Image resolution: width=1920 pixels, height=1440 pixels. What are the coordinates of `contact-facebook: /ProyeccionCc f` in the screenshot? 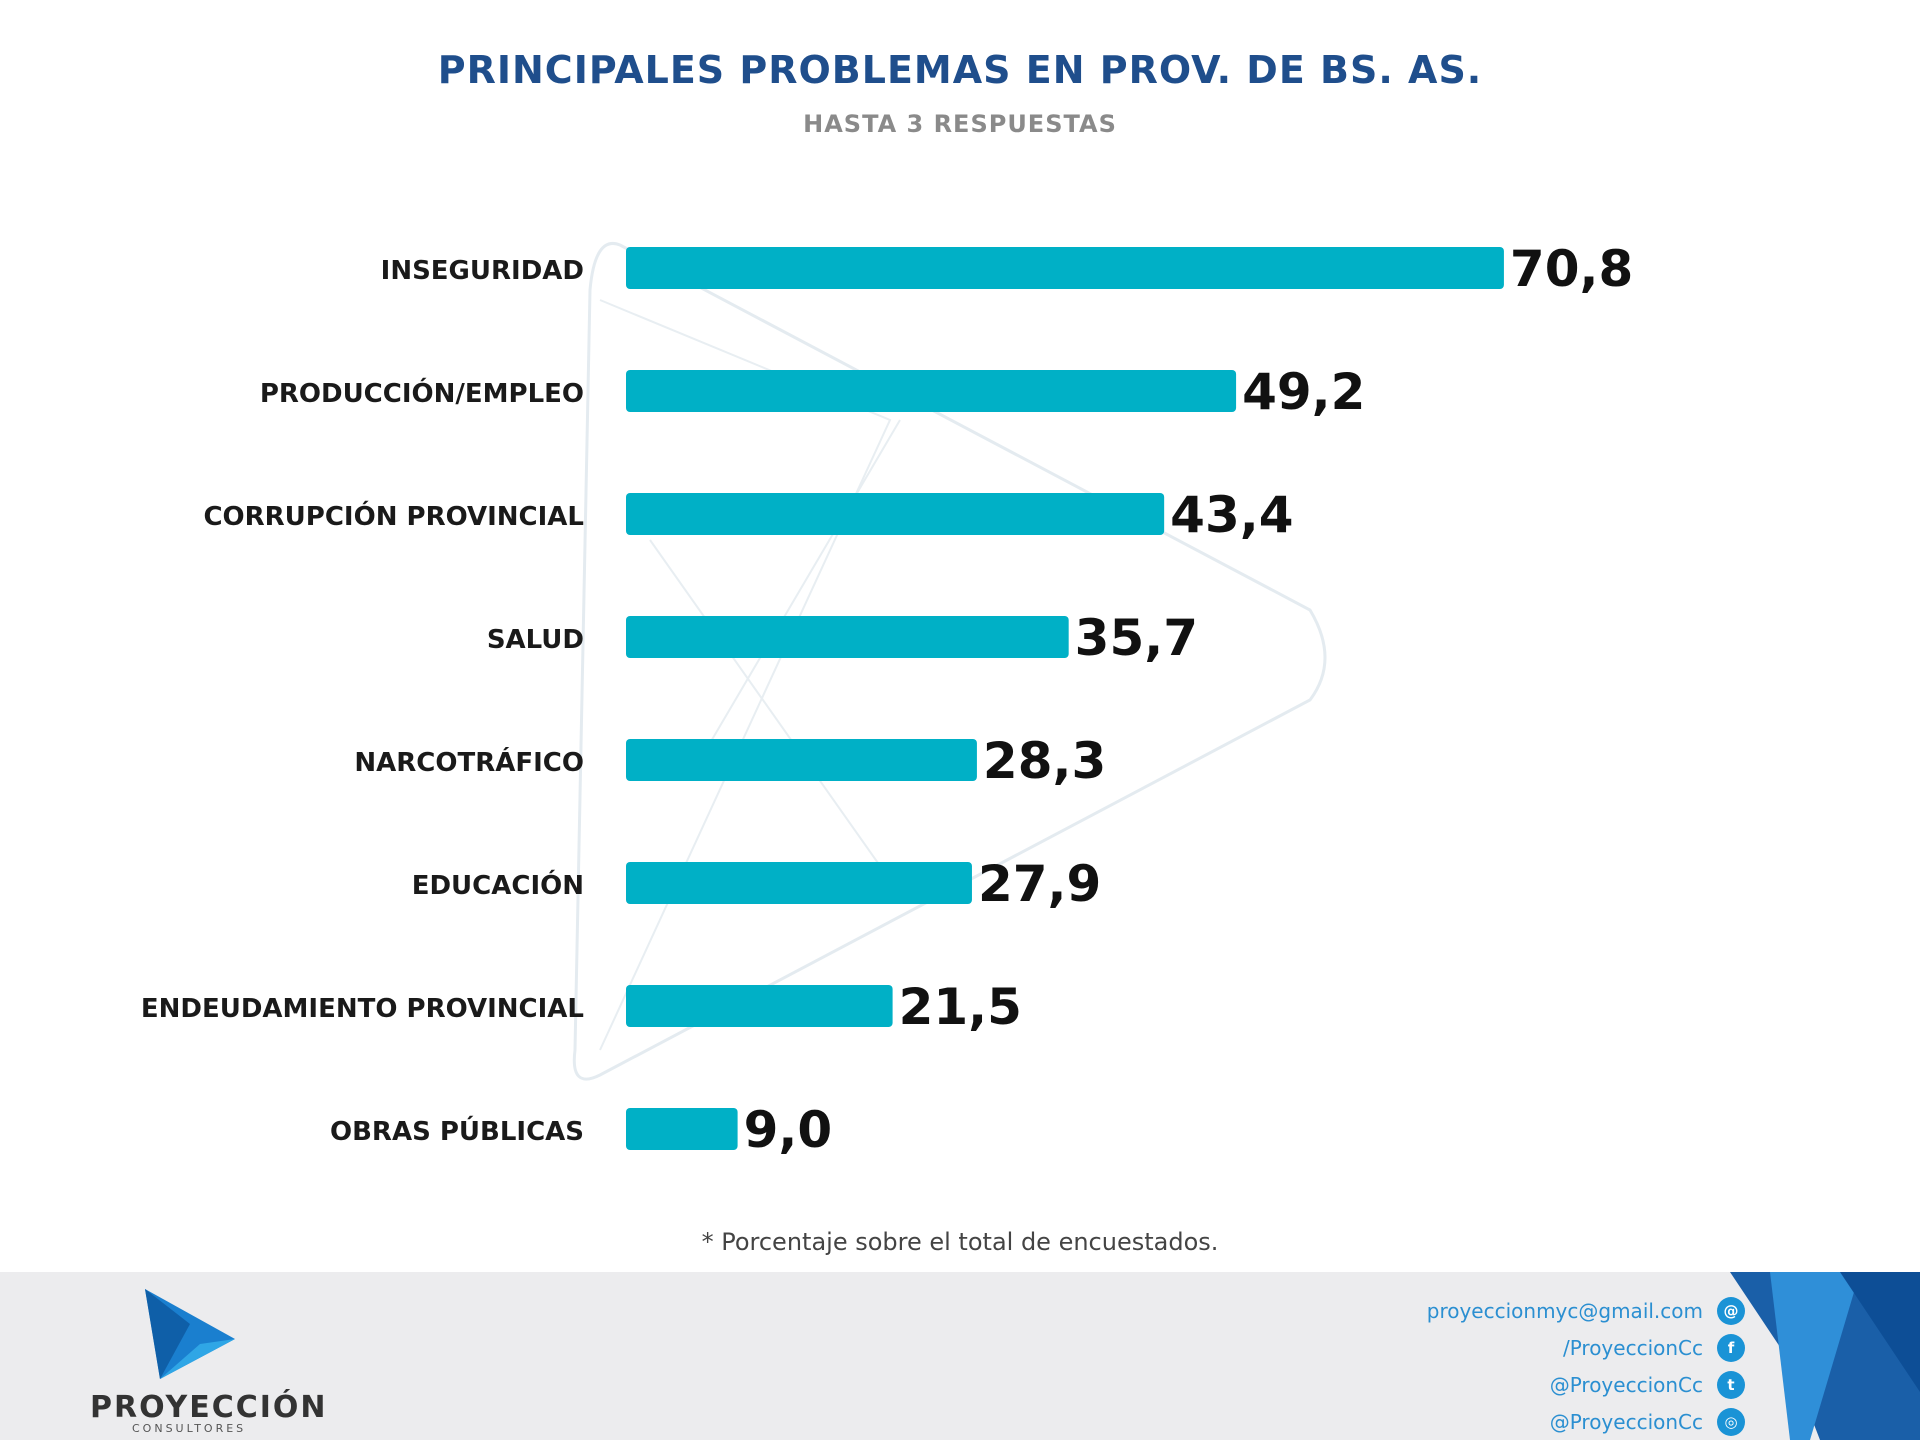 It's located at (1586, 1347).